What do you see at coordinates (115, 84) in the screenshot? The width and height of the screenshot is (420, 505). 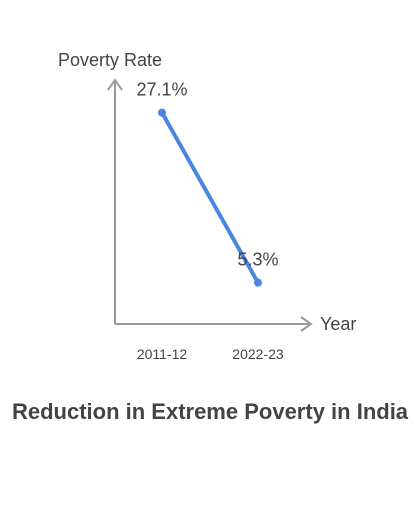 I see `y-axis-arrow-icon` at bounding box center [115, 84].